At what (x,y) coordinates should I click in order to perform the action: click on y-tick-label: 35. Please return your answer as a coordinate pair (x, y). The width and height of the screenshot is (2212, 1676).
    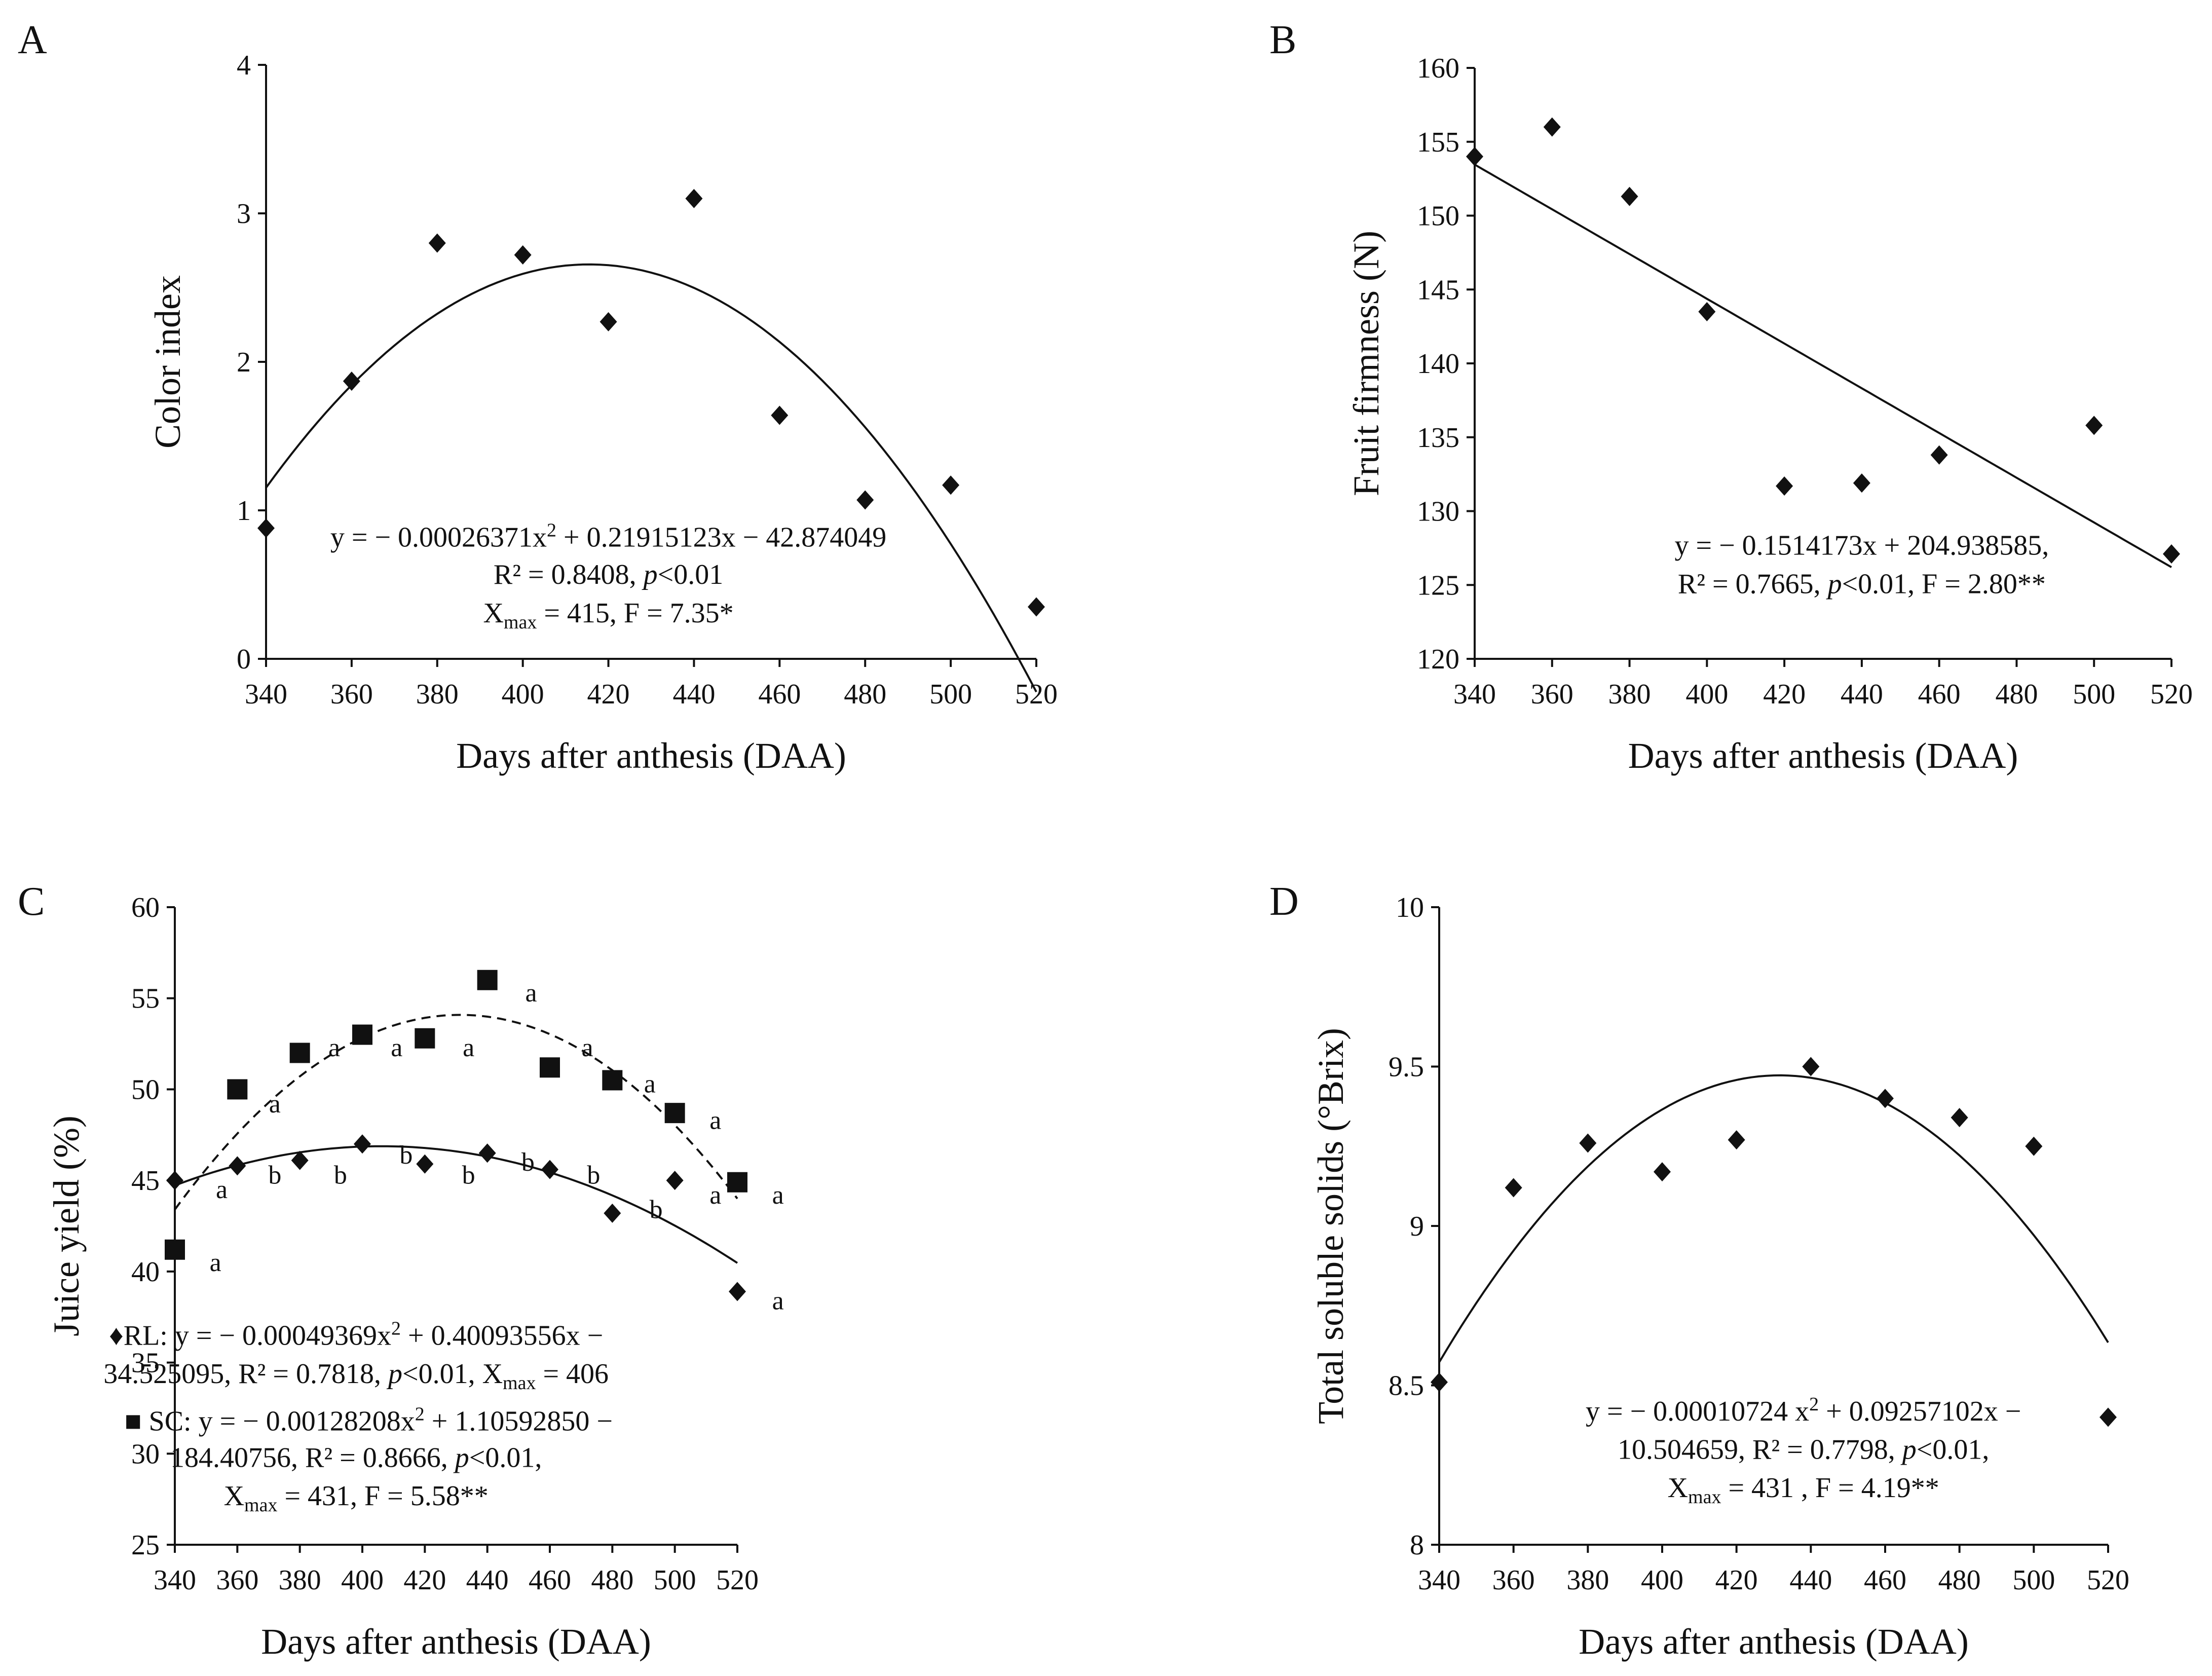
    Looking at the image, I should click on (145, 1364).